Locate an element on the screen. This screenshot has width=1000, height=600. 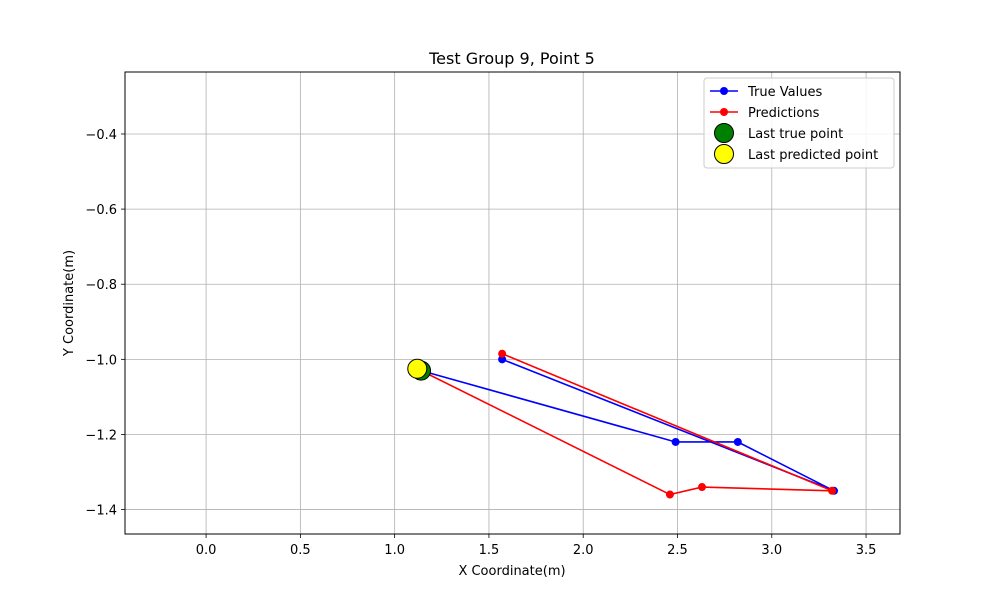
x-tick-label: 3.5 is located at coordinates (866, 550).